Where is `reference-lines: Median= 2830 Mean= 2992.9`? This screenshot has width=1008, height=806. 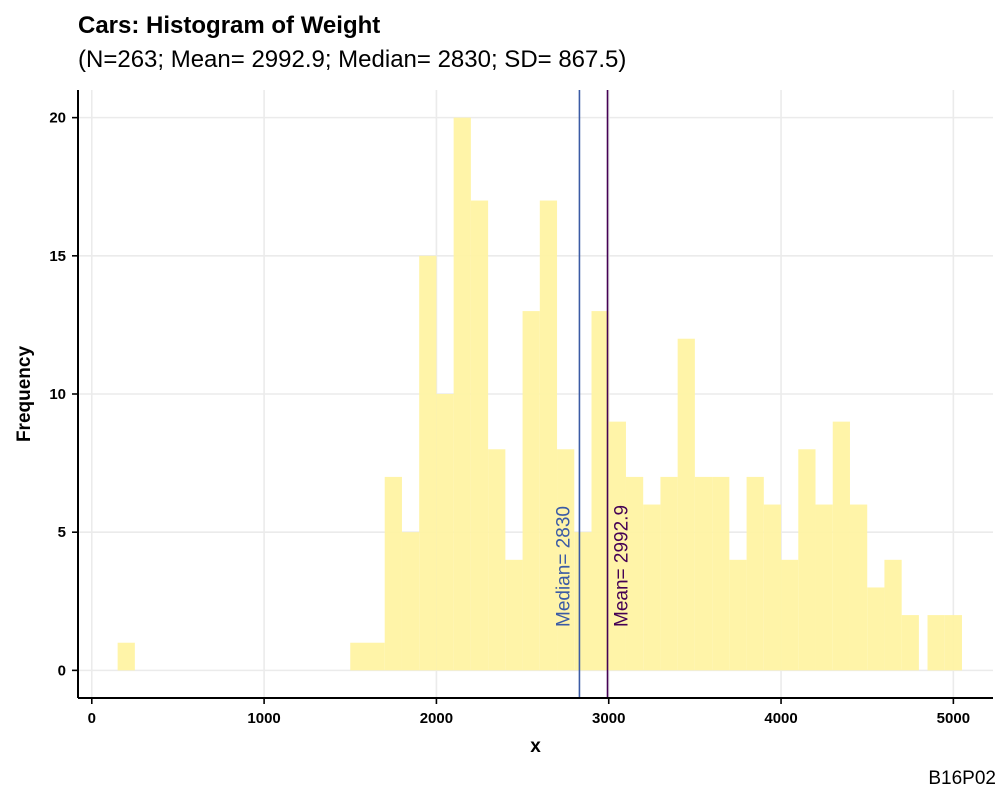
reference-lines: Median= 2830 Mean= 2992.9 is located at coordinates (593, 394).